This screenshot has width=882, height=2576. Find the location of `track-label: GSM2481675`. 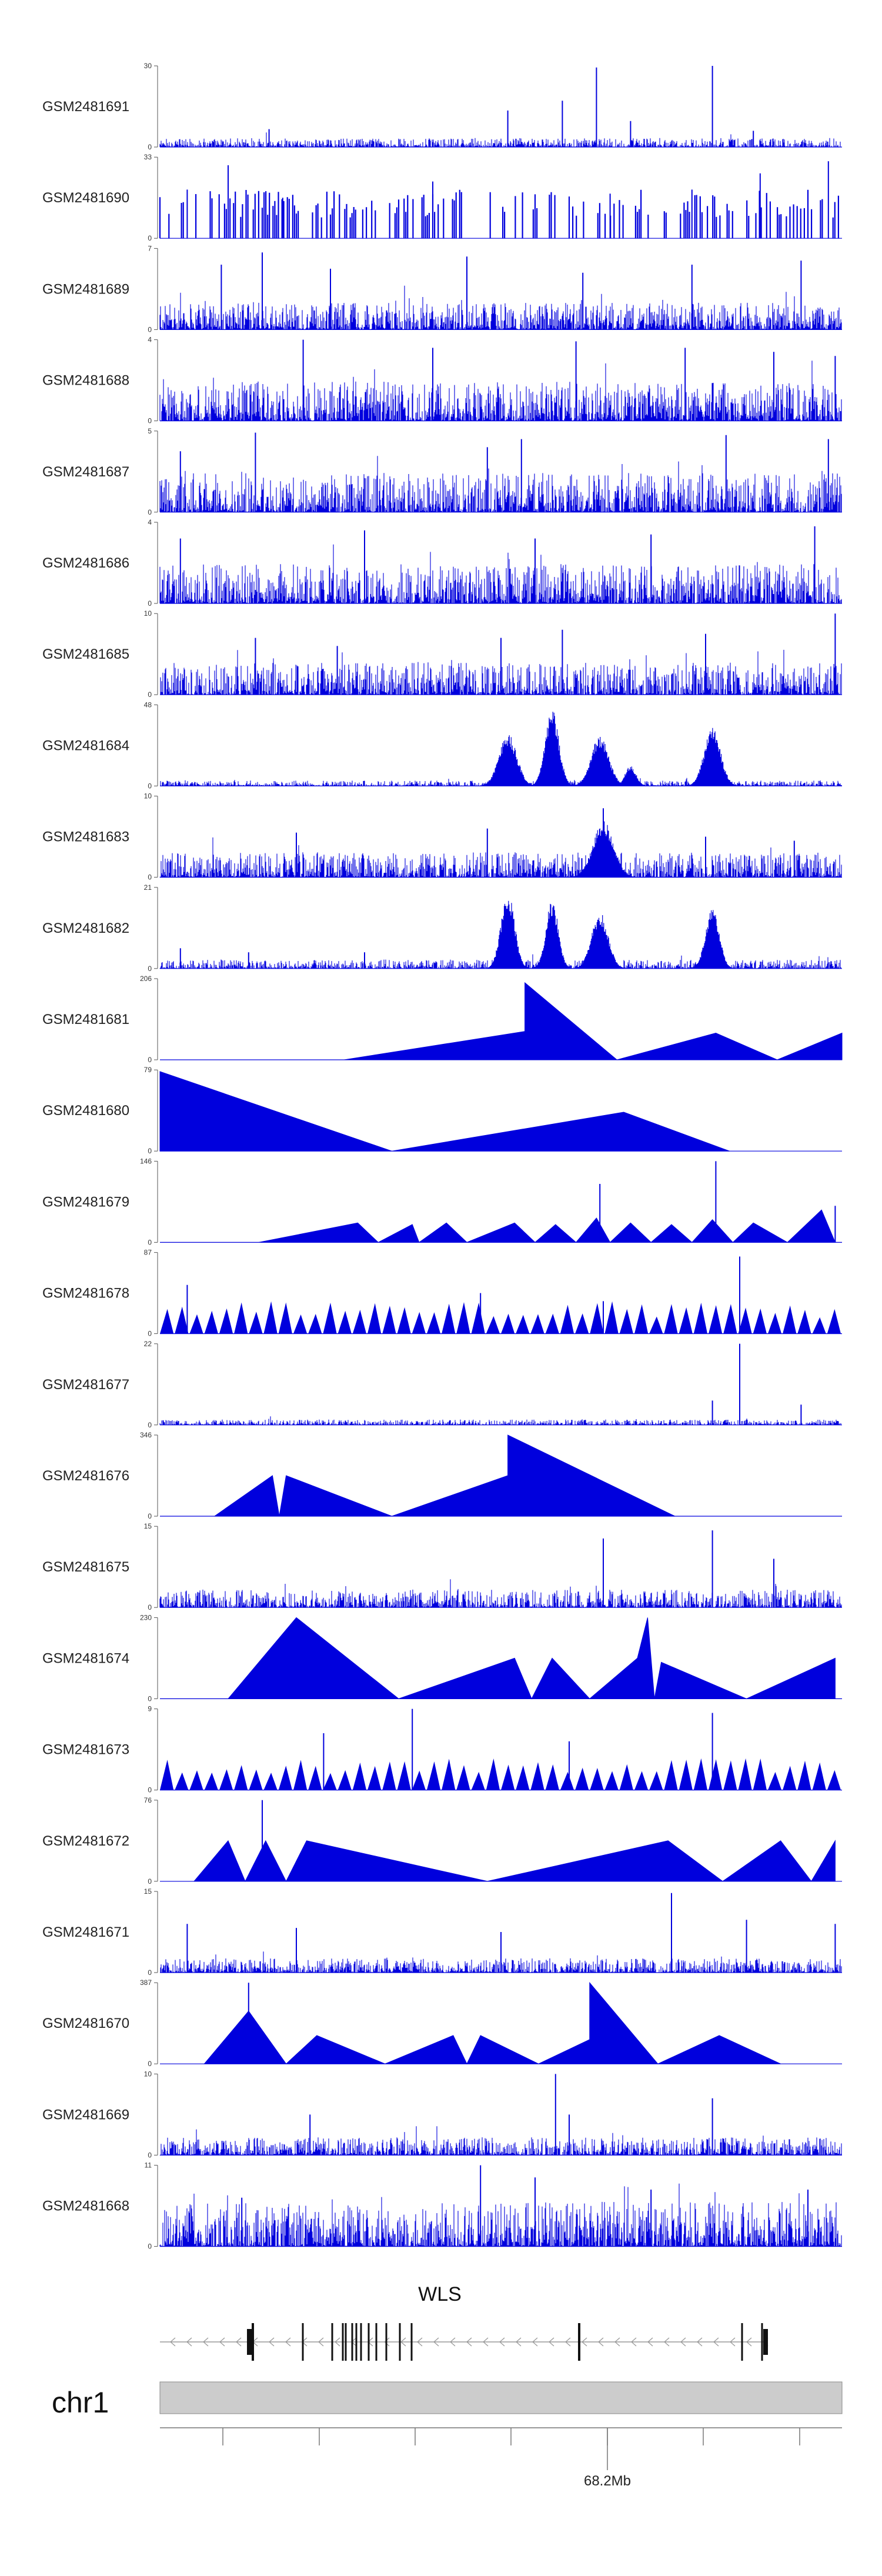

track-label: GSM2481675 is located at coordinates (85, 1567).